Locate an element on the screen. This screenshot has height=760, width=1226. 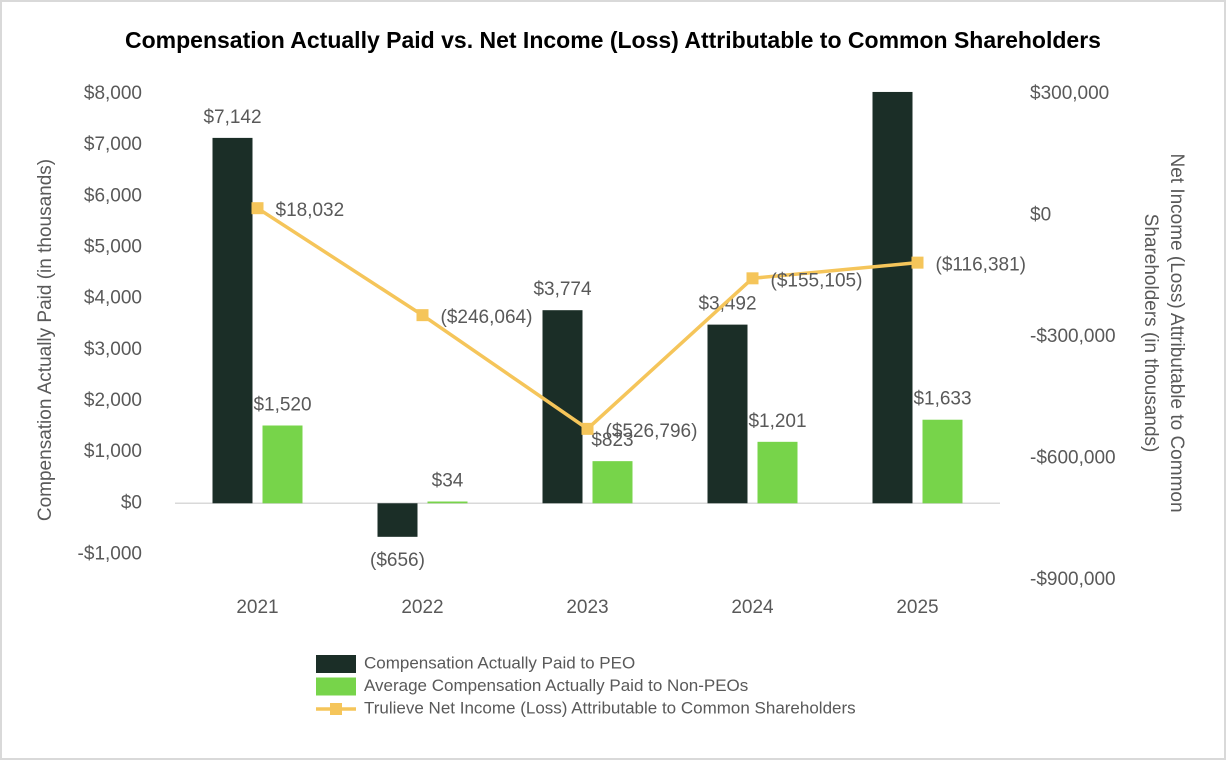
y2-tick-label: -$600,000 is located at coordinates (1073, 458).